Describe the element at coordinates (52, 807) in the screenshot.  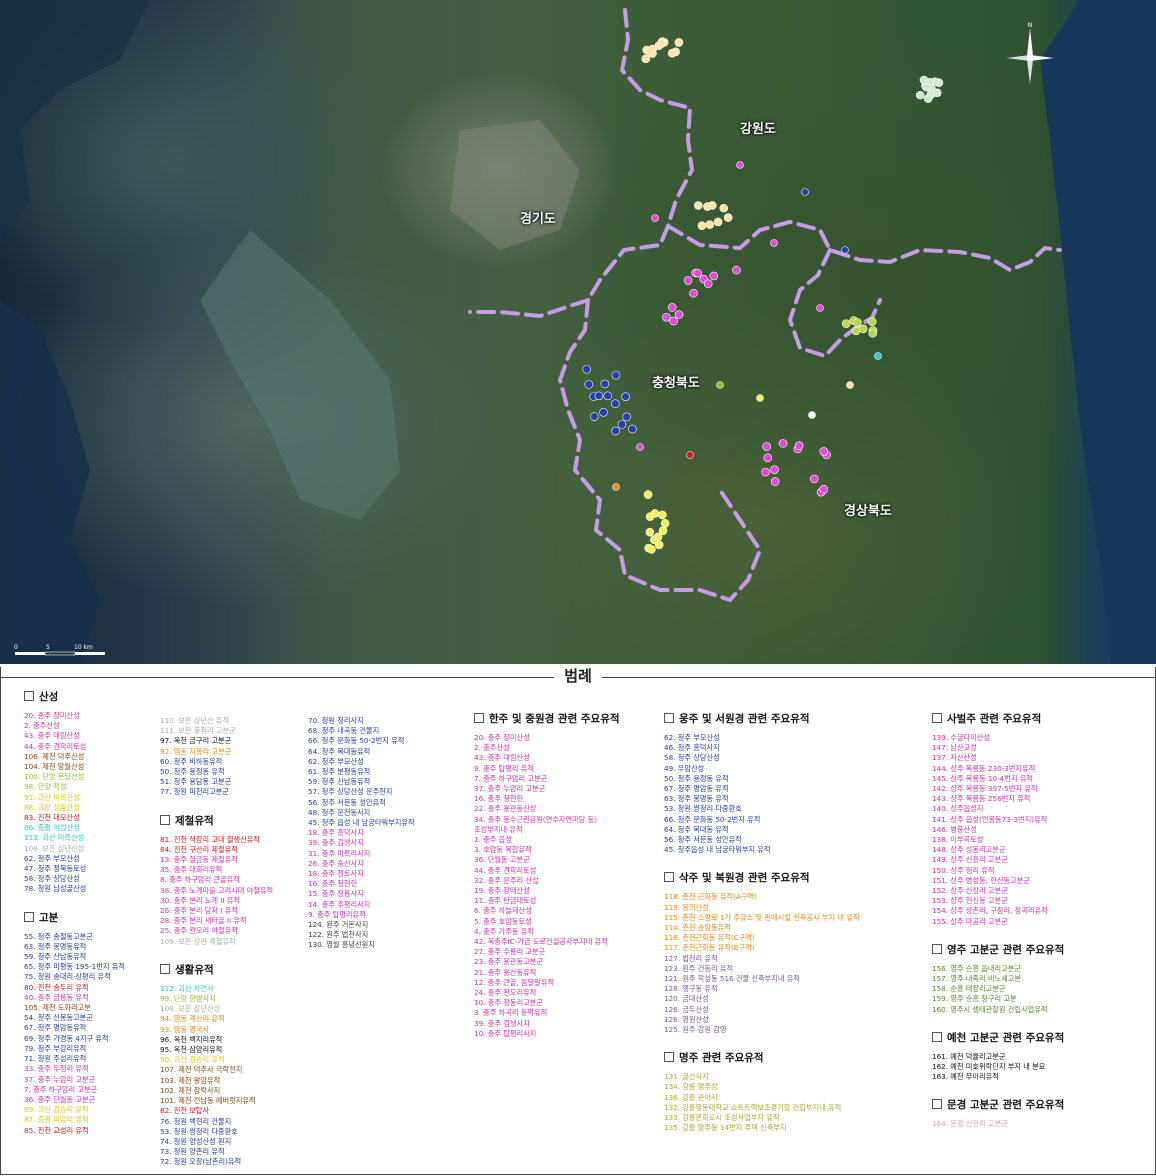
I see `legend-item: 88. 괴산 성황산성` at that location.